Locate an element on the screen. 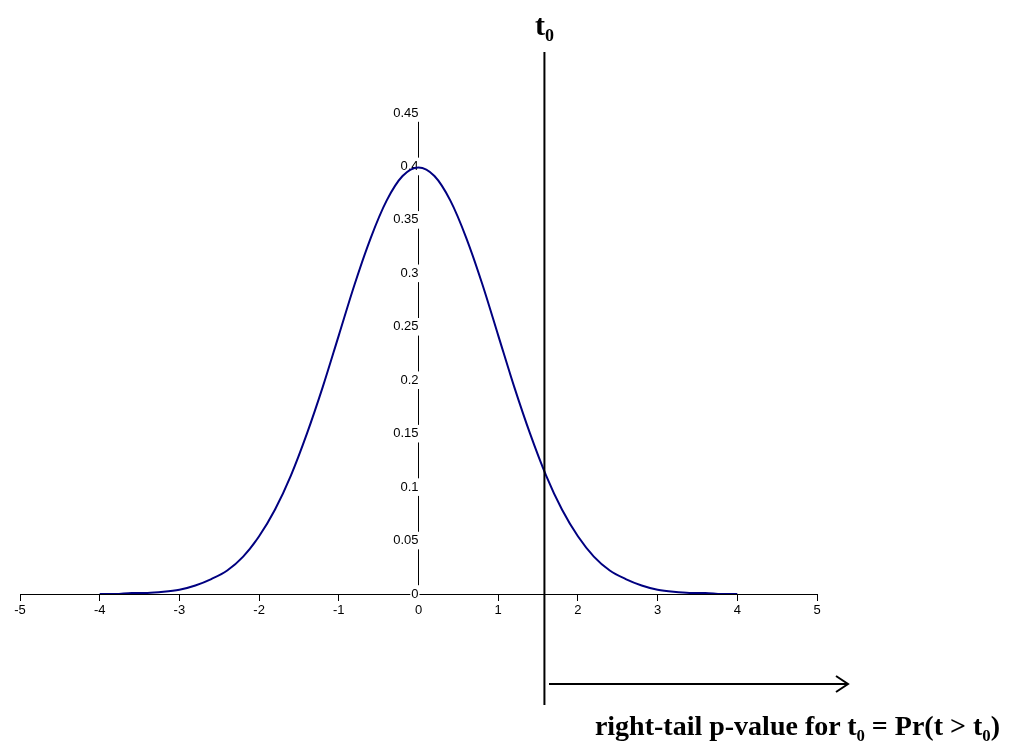 This screenshot has height=749, width=1009. x-tick-label: 5 is located at coordinates (817, 610).